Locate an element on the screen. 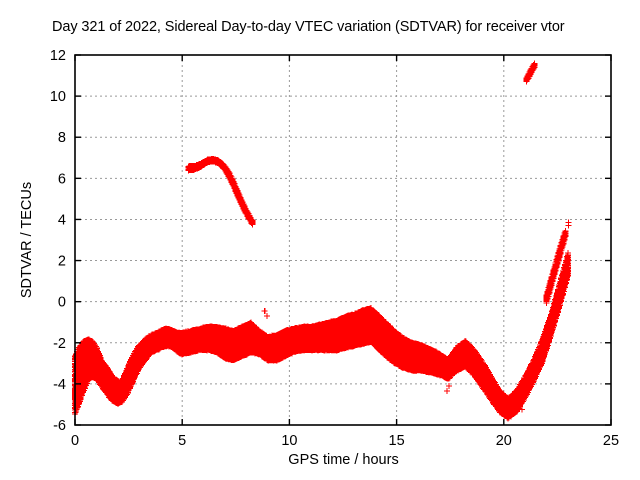 This screenshot has height=480, width=640. y-tick-label: -2 is located at coordinates (59, 344).